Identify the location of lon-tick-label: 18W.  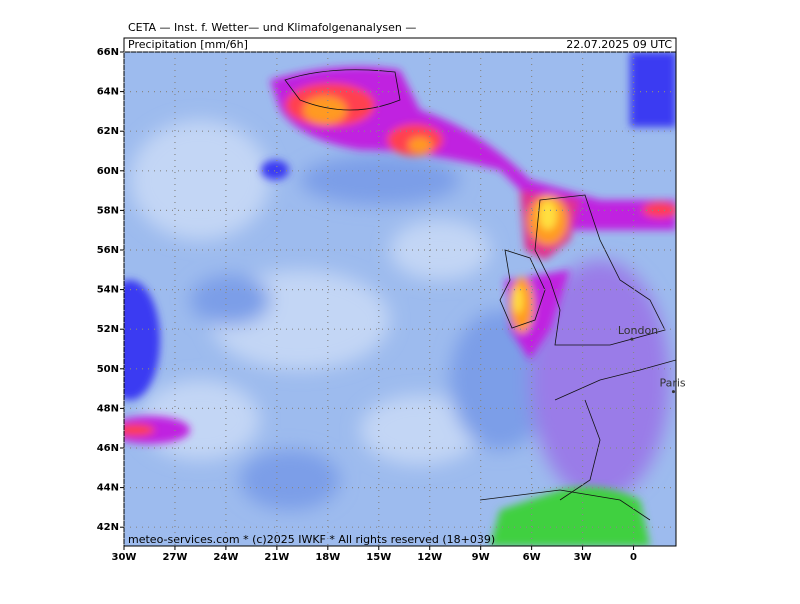
(327, 557).